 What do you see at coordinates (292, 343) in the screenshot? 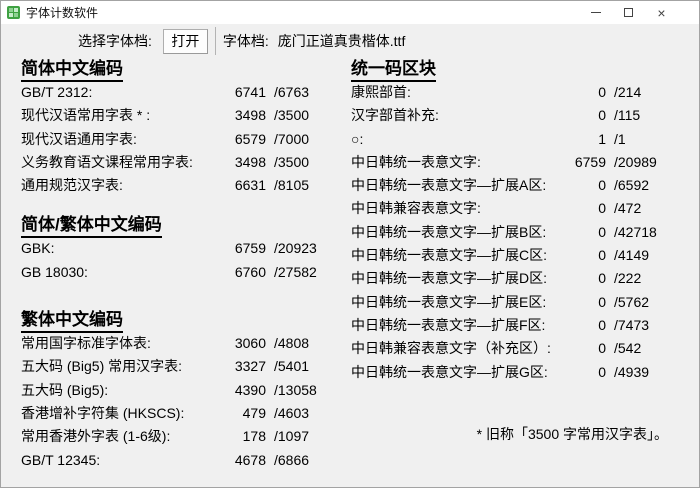
I see `row-total: /4808` at bounding box center [292, 343].